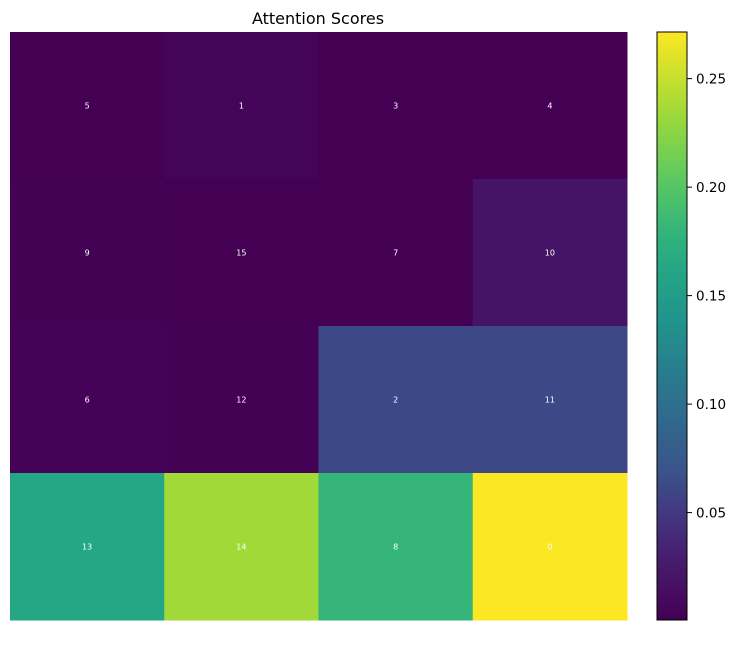 Image resolution: width=738 pixels, height=658 pixels. I want to click on heatmap-cell-r3-c3, so click(550, 547).